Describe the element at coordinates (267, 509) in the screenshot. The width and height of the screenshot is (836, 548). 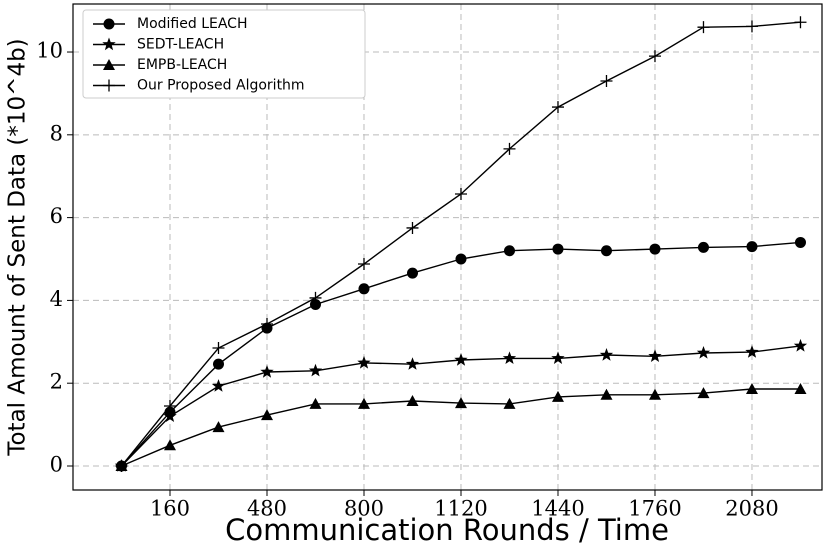
I see `x-tick-label: 480` at that location.